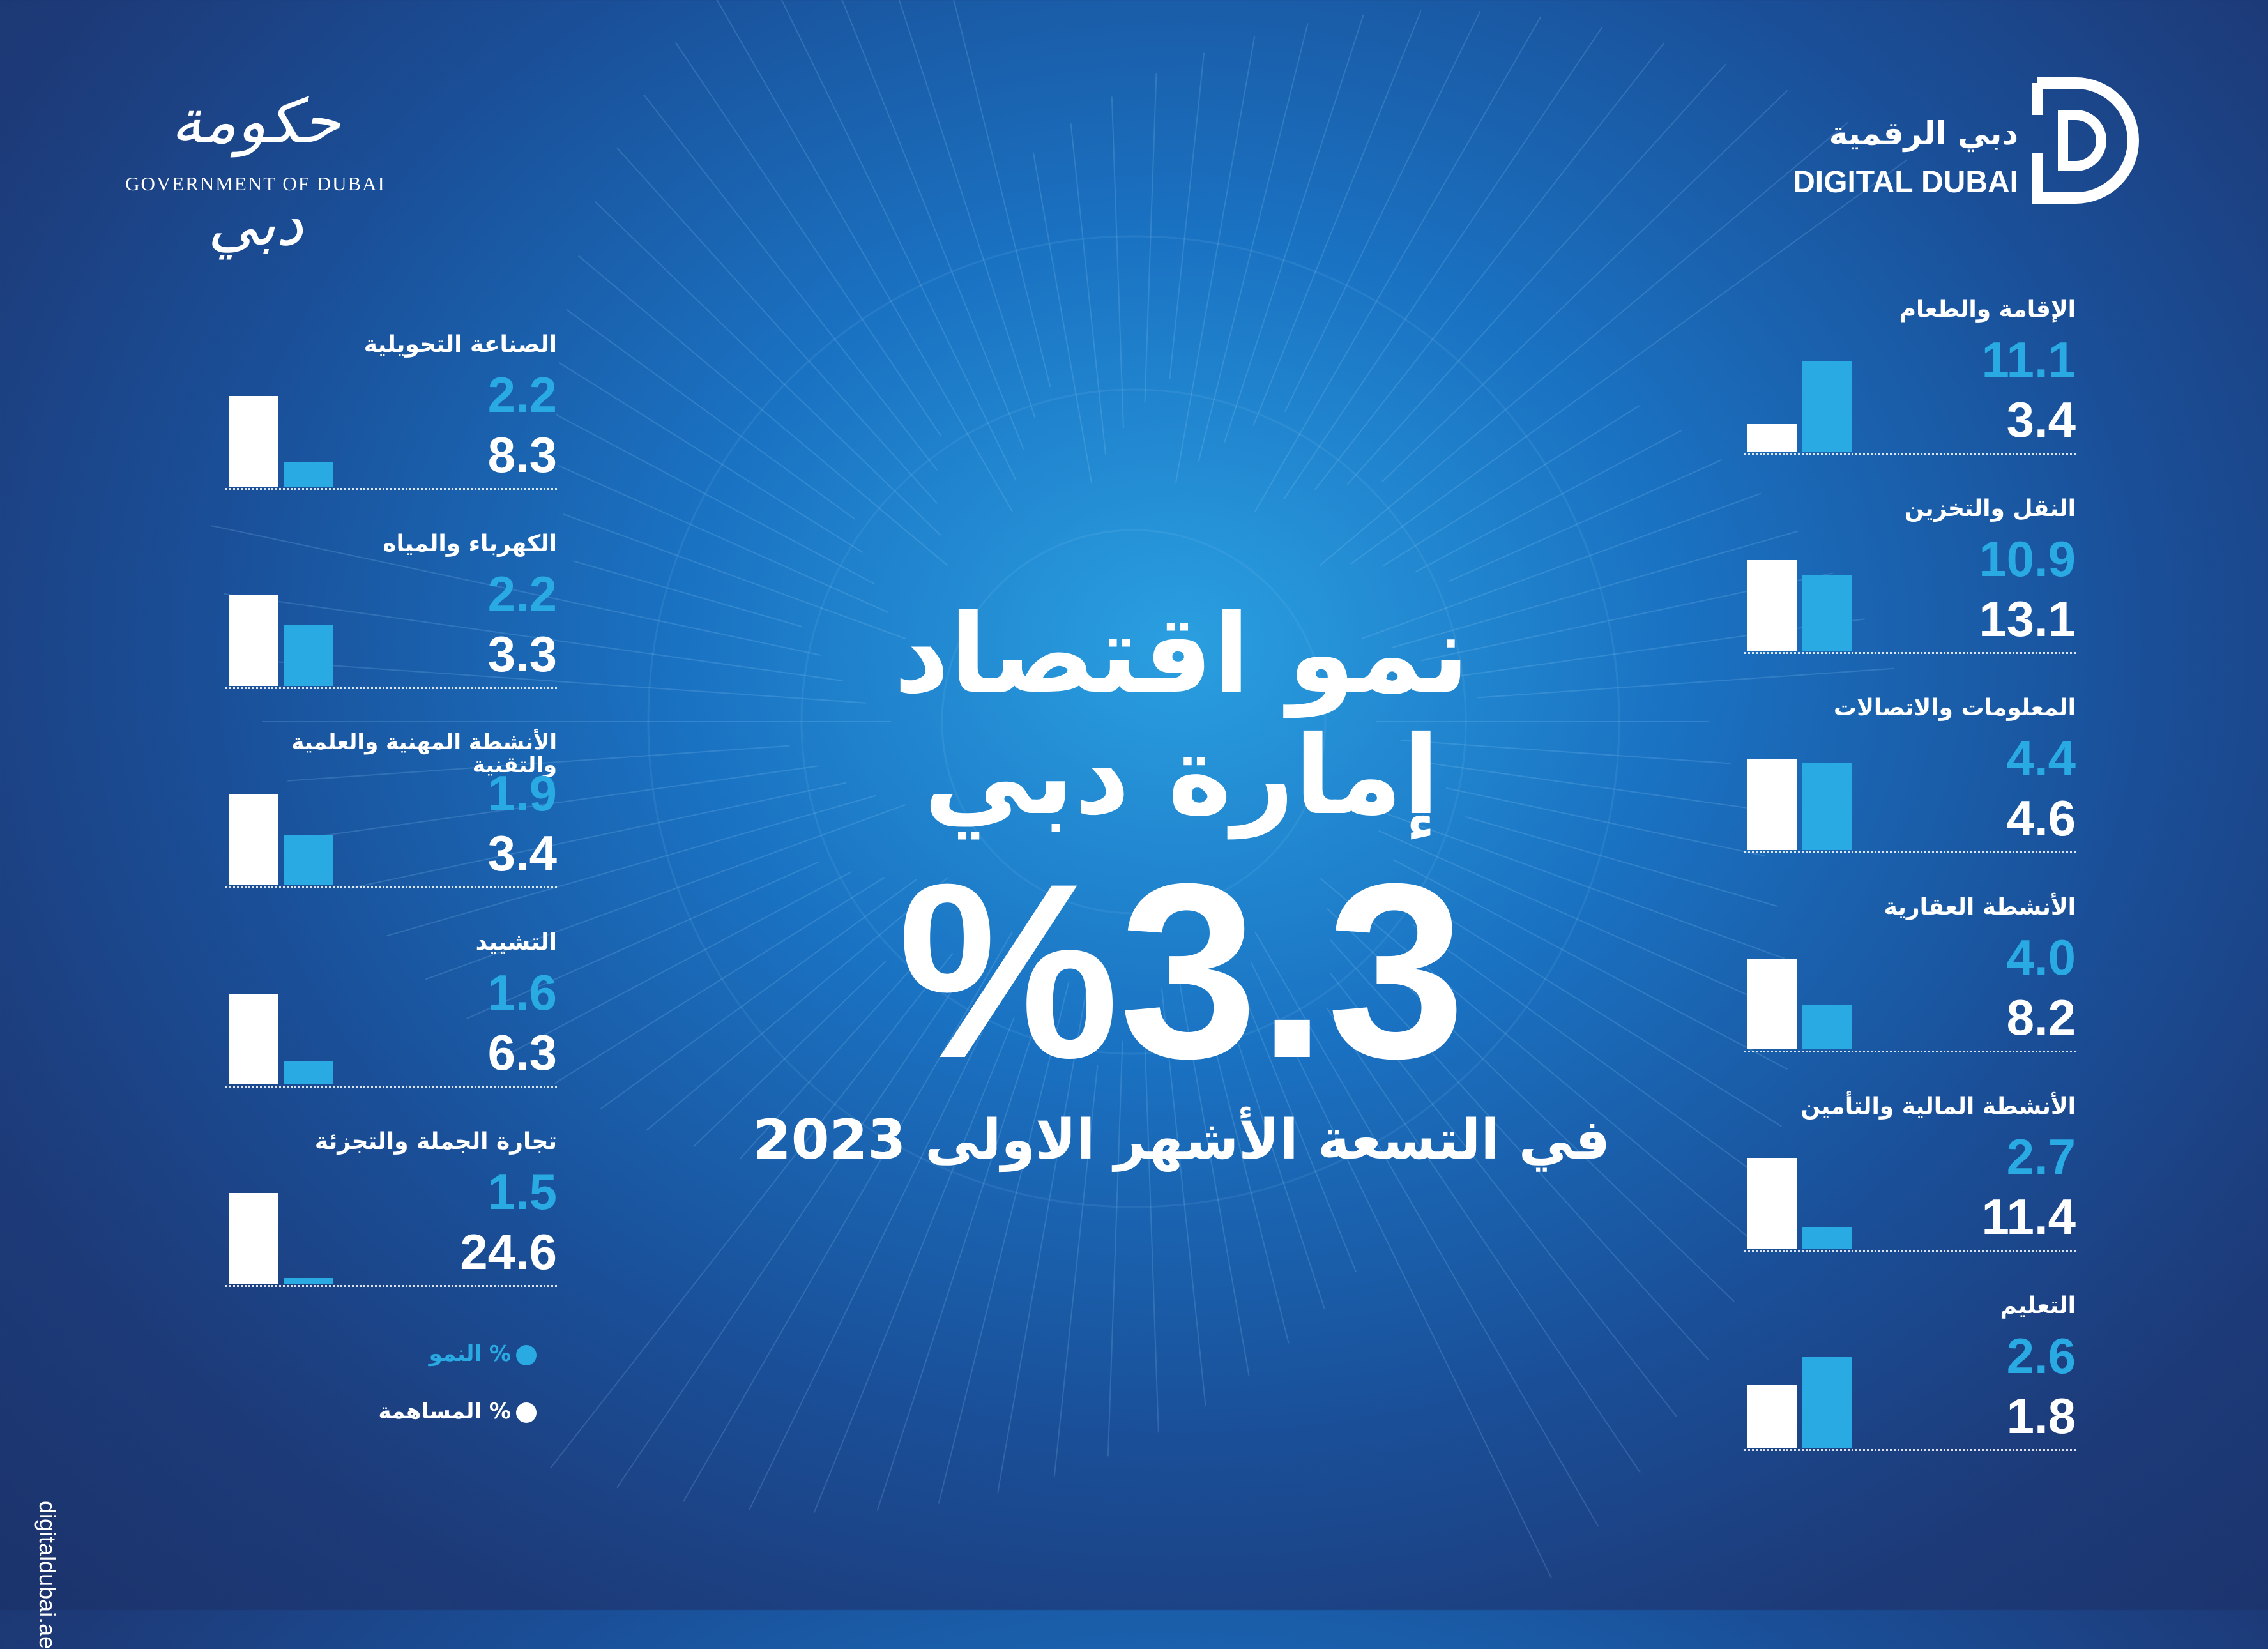 Image resolution: width=2268 pixels, height=1649 pixels. I want to click on growth-dot-icon, so click(526, 1354).